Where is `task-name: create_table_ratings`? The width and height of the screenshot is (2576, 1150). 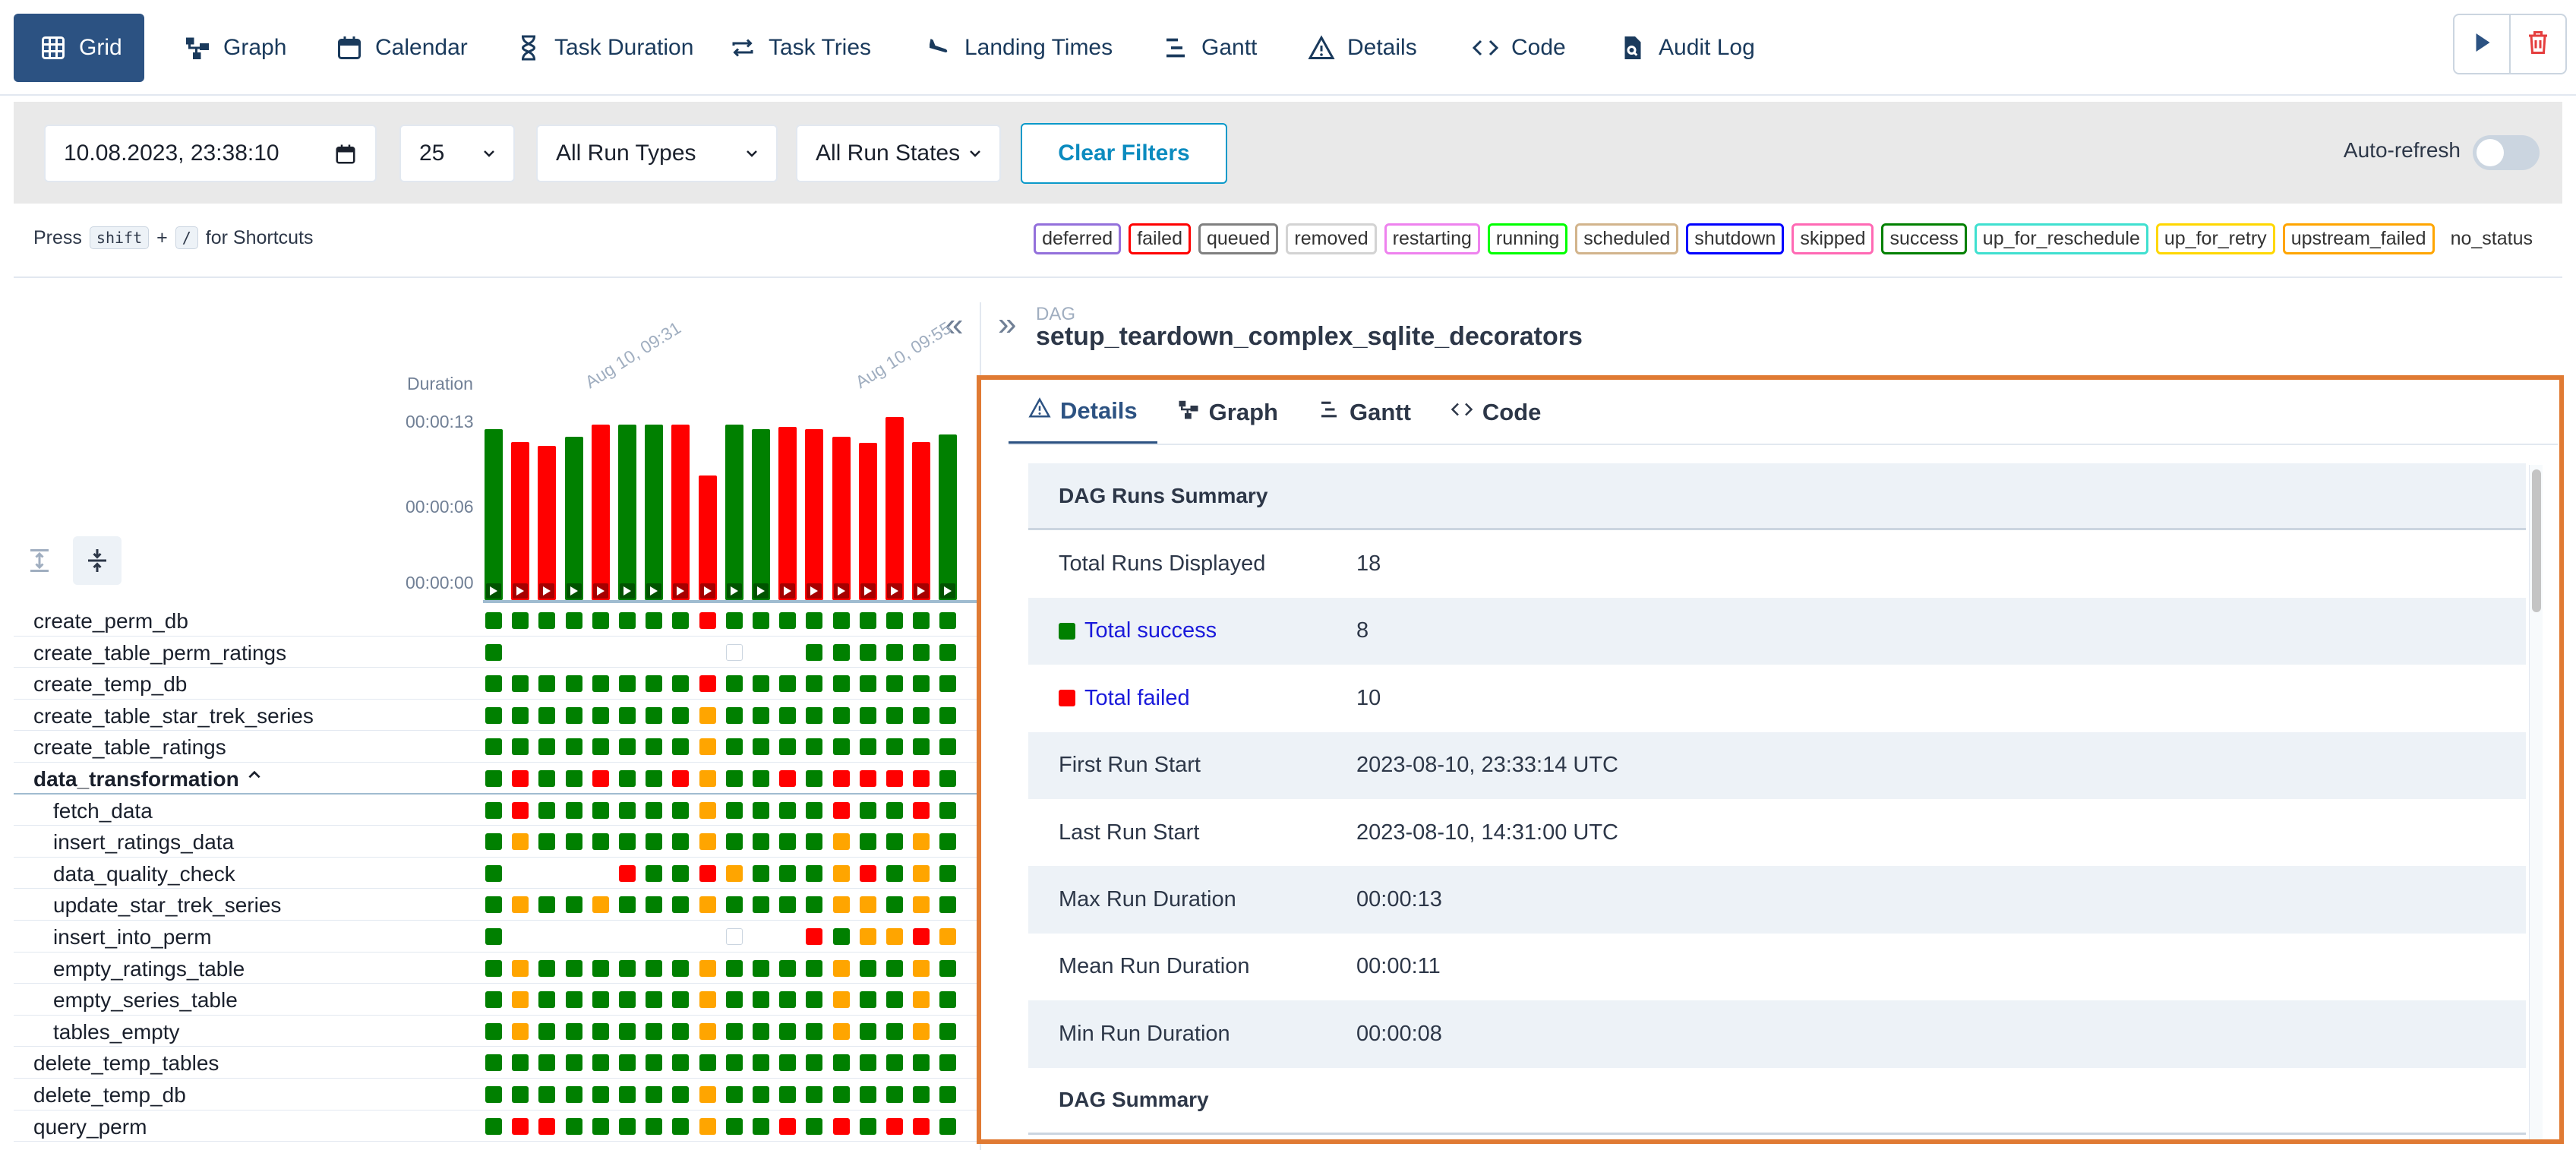
task-name: create_table_ratings is located at coordinates (129, 747).